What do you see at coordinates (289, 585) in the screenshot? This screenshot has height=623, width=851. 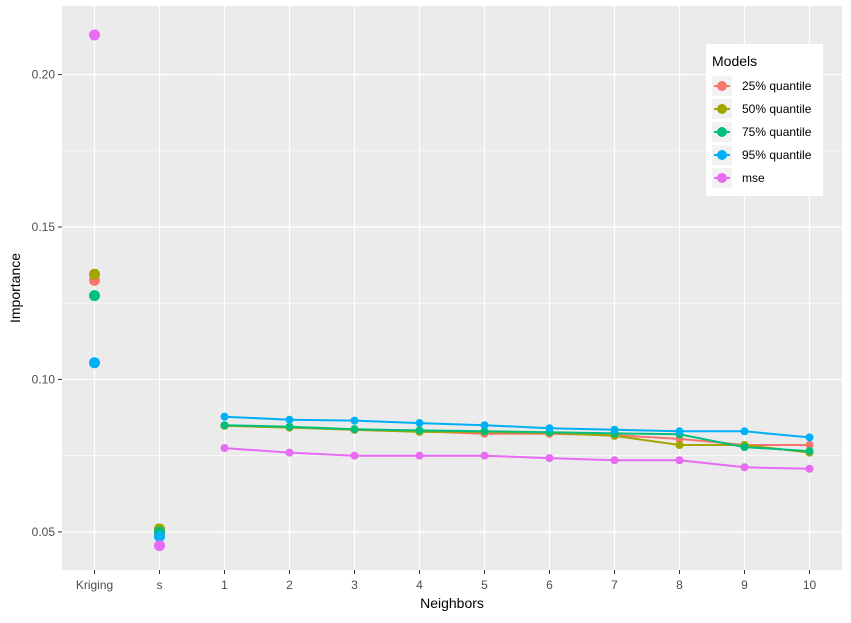 I see `x-tick-label: 2` at bounding box center [289, 585].